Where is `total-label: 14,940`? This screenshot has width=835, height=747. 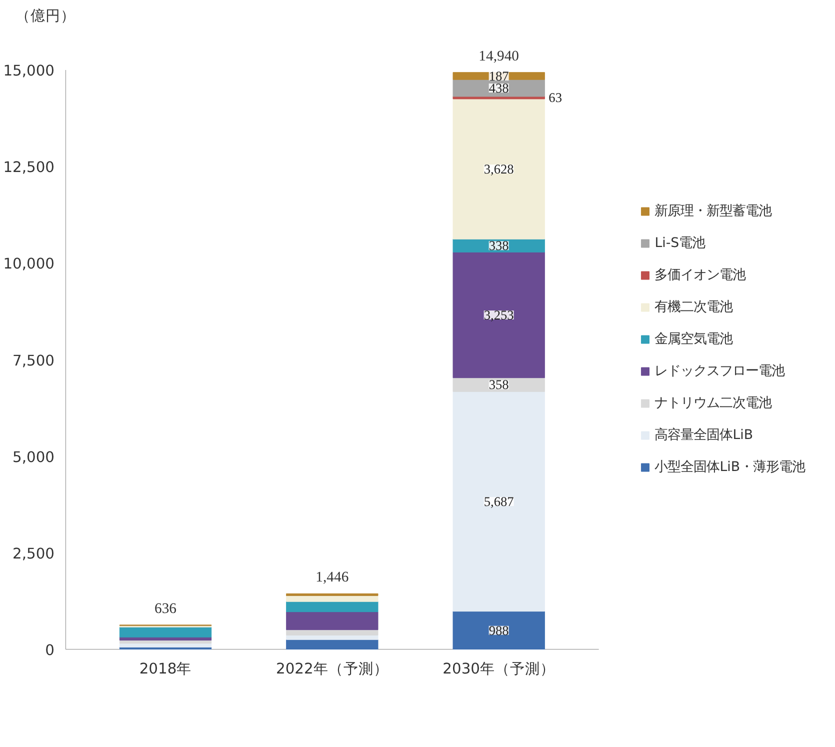 total-label: 14,940 is located at coordinates (498, 56).